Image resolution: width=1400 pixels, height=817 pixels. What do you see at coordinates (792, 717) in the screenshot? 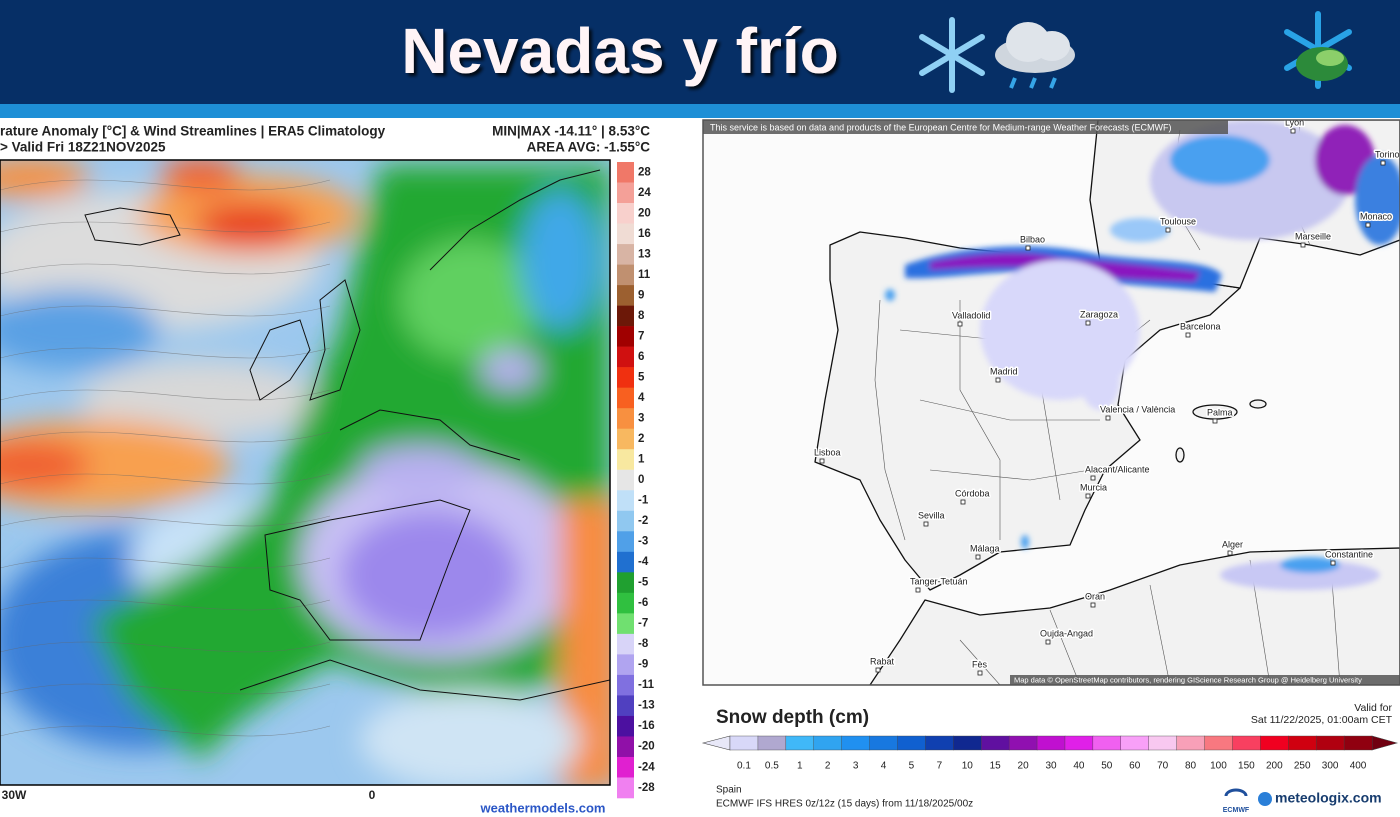
I see `legend-title: Snow depth (cm)` at bounding box center [792, 717].